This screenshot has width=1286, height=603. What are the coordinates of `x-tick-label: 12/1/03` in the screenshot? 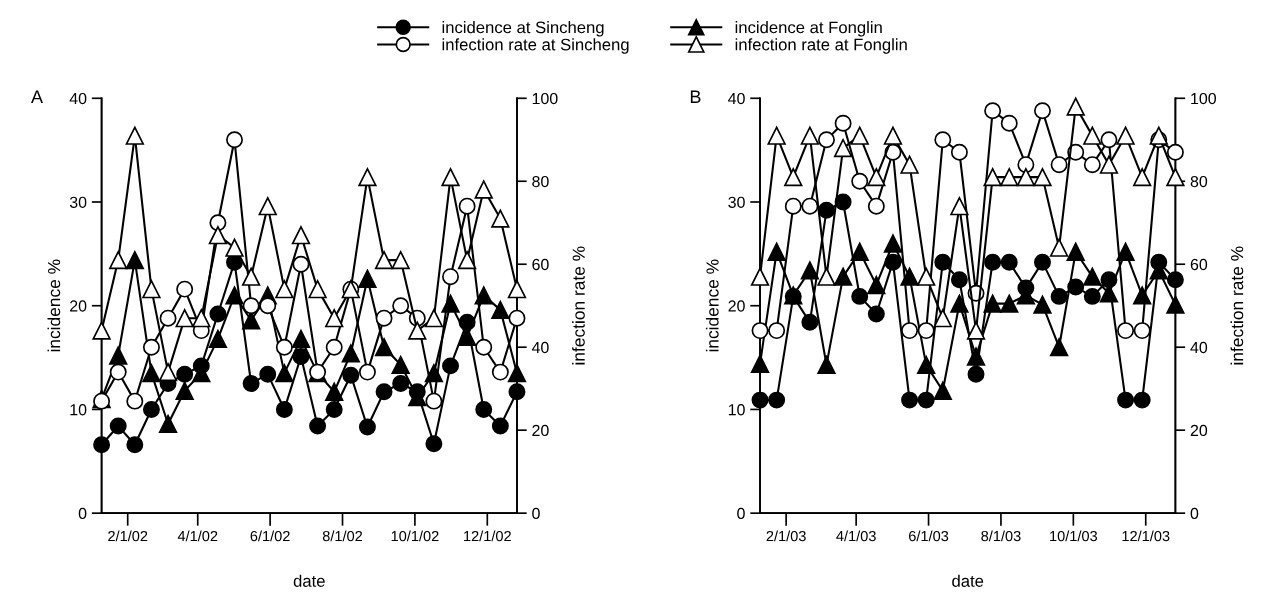 It's located at (1146, 536).